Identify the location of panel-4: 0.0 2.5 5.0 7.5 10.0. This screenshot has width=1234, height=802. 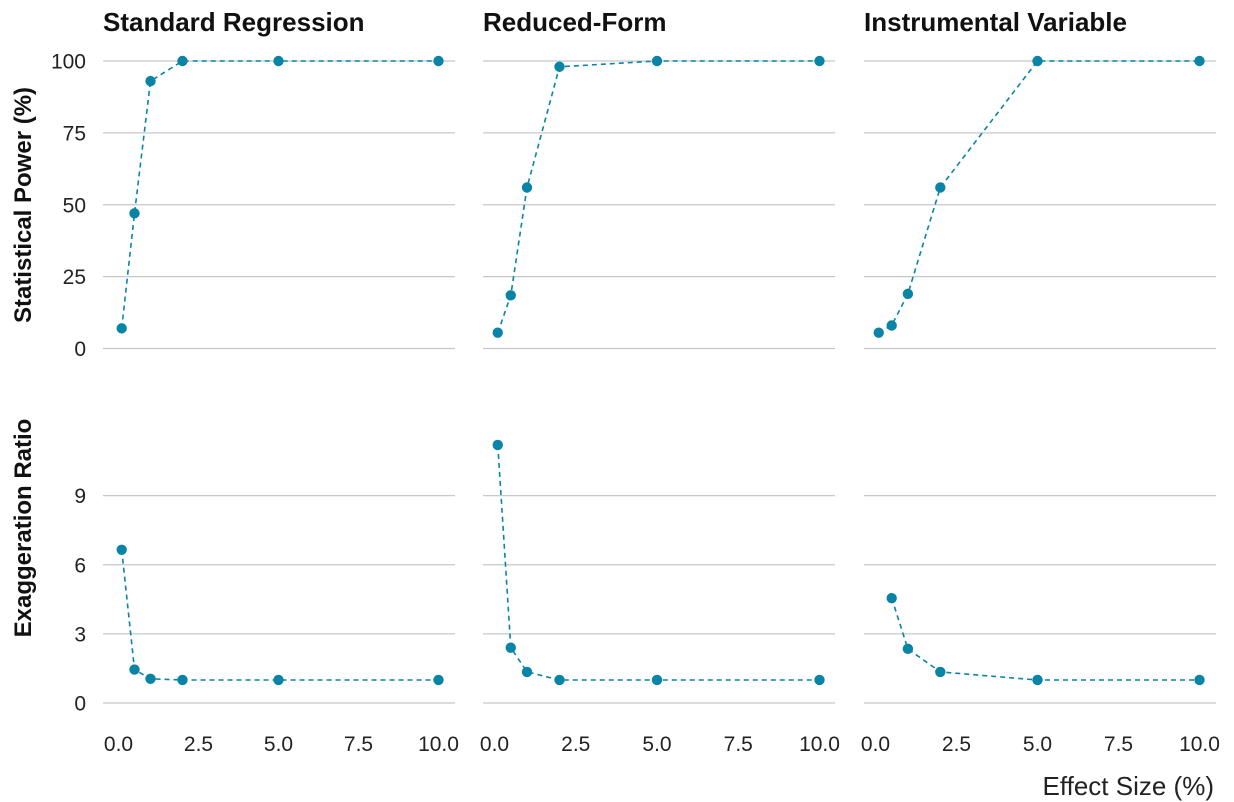
(660, 597).